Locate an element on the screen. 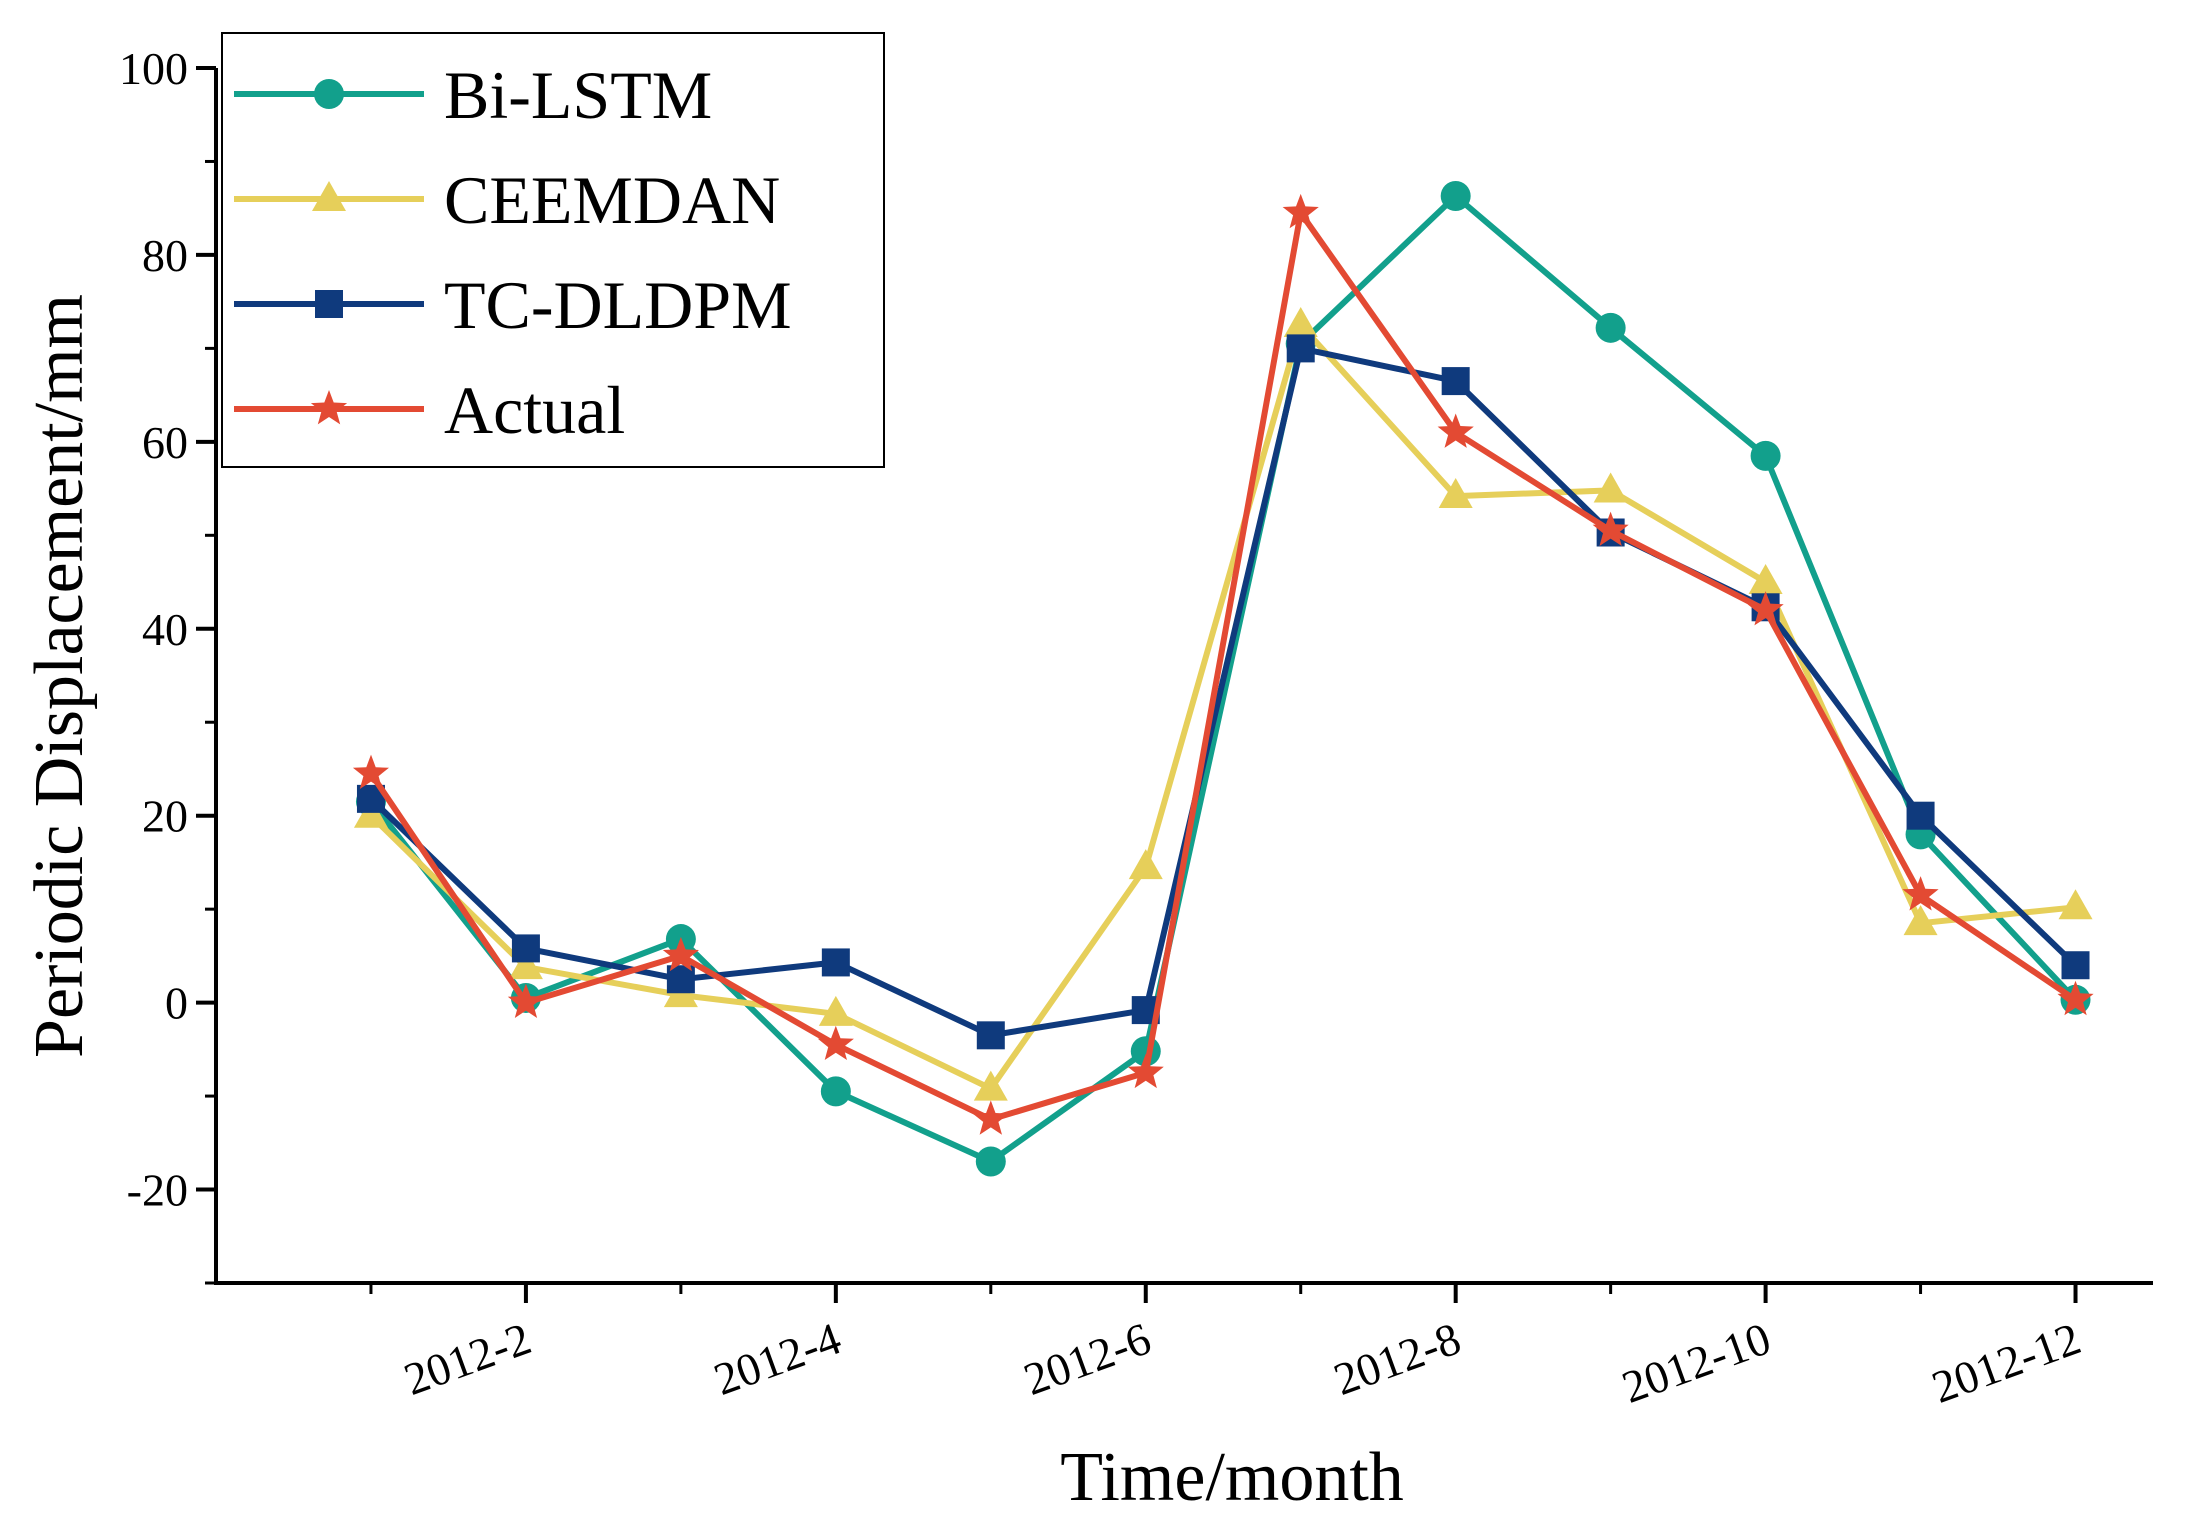  legend-item-tc-dldpm: TC-DLDPM is located at coordinates (513, 305).